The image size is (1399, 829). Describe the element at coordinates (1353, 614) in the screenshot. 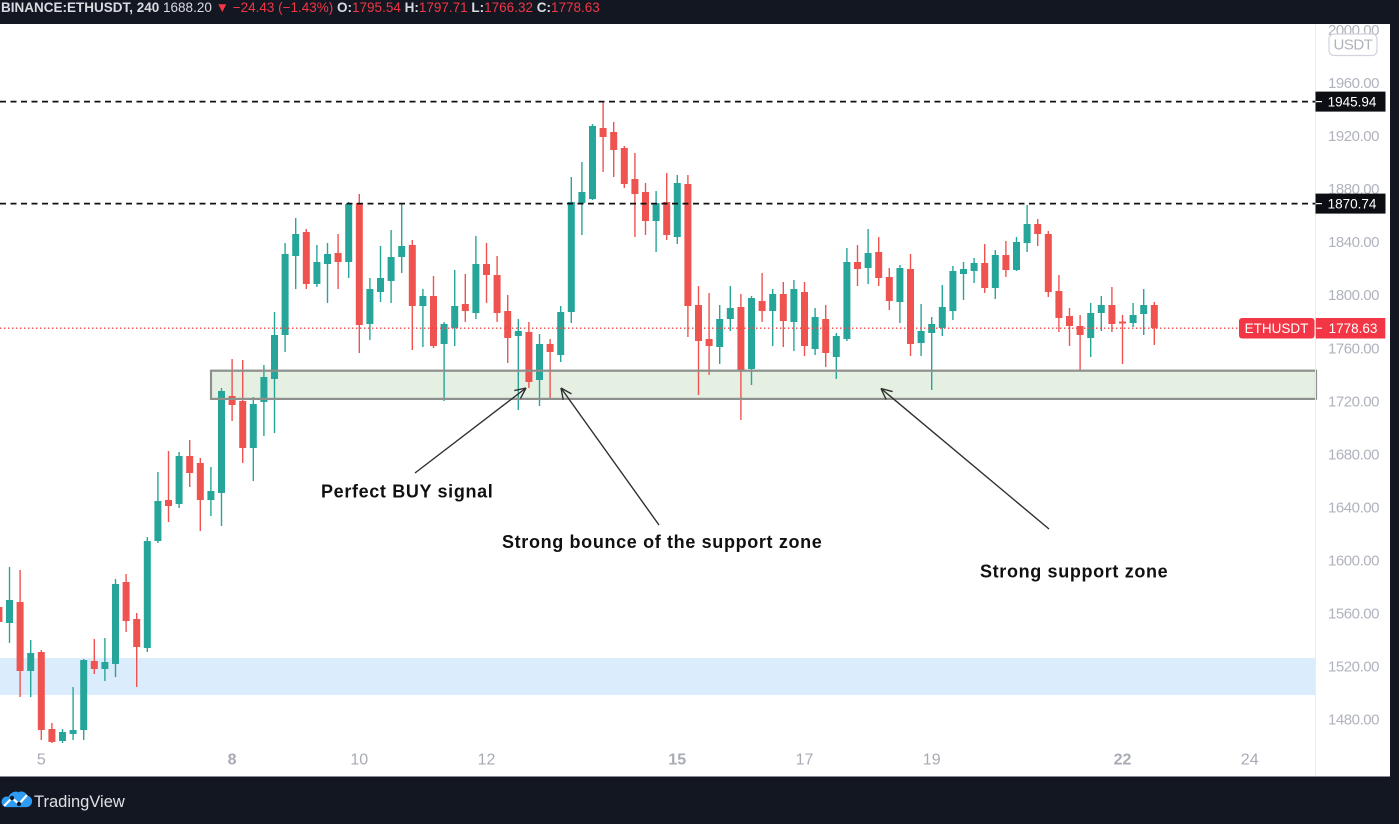

I see `svg-text: 1560.00` at that location.